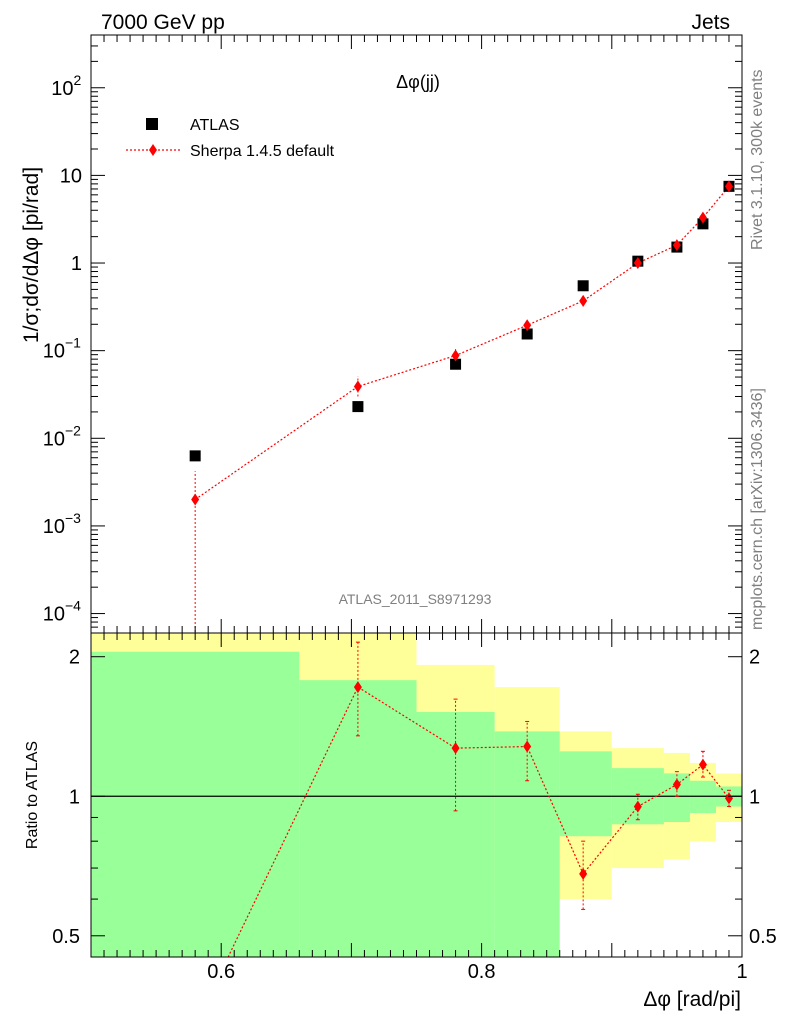 This screenshot has height=1024, width=786. I want to click on ratio-y-tick-label: 1, so click(74, 797).